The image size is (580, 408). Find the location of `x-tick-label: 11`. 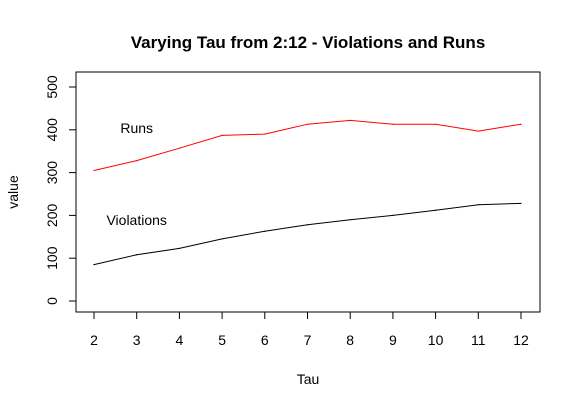

x-tick-label: 11 is located at coordinates (478, 340).